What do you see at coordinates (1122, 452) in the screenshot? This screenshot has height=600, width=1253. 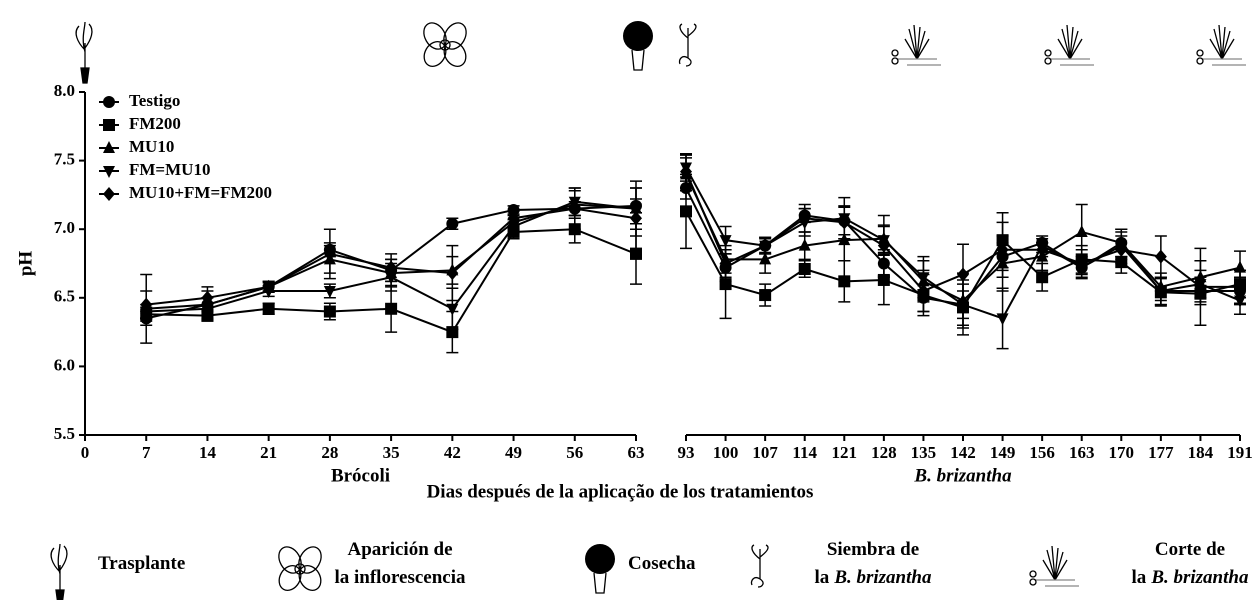 I see `x-tick-label: 170` at bounding box center [1122, 452].